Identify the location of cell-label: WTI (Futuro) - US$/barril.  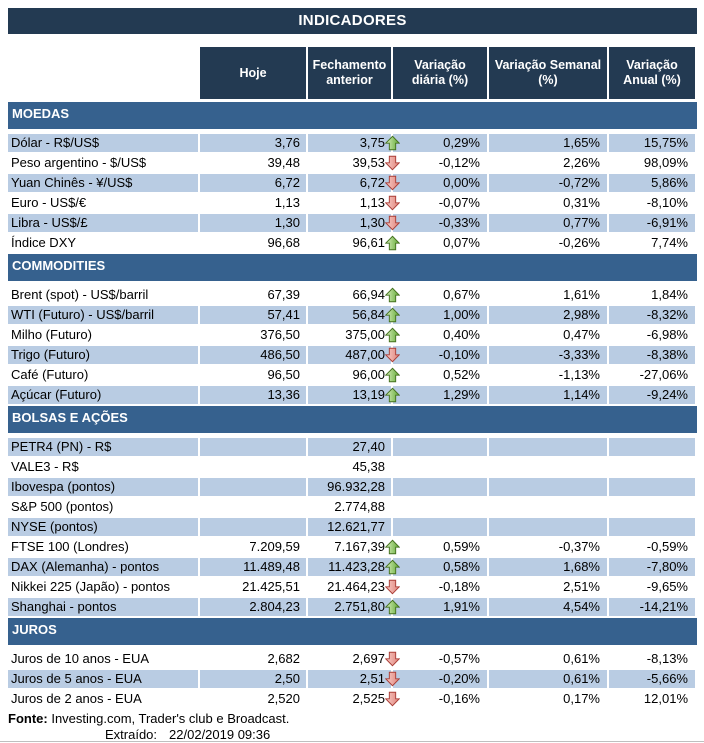
(103, 315).